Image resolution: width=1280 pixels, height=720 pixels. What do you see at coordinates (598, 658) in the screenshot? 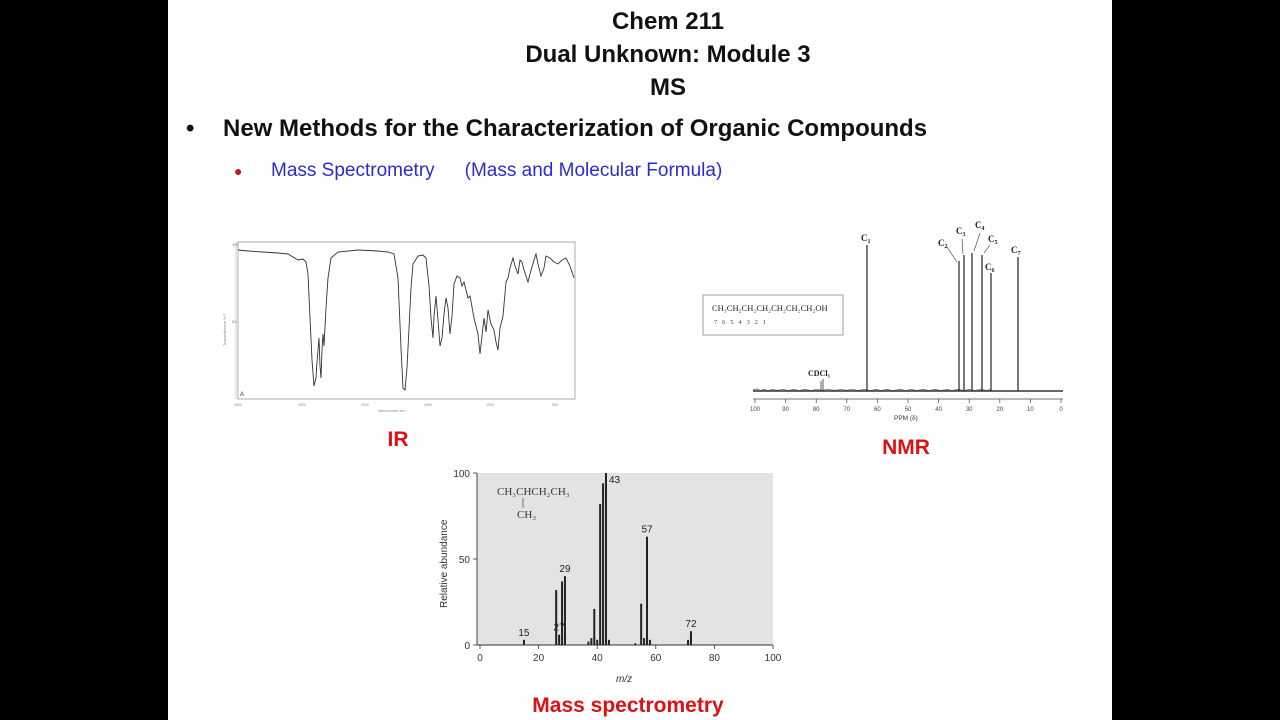
I see `ms-xtick-label: 40` at bounding box center [598, 658].